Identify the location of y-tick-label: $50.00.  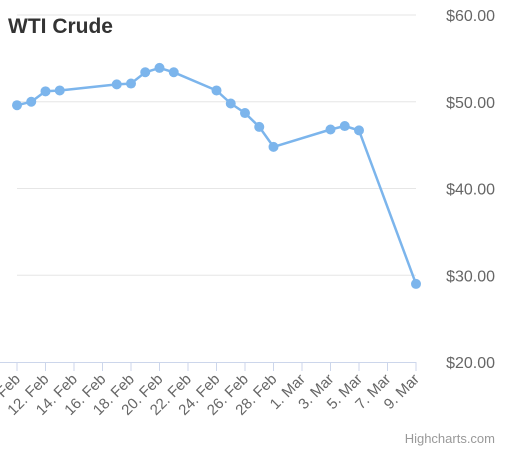
(470, 103).